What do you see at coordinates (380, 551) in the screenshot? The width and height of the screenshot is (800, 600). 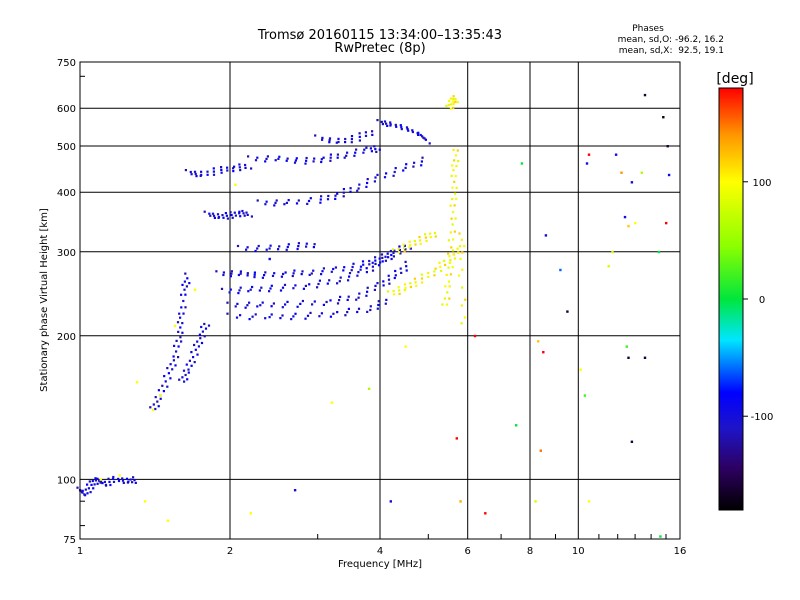 I see `x-tick-label: 4` at bounding box center [380, 551].